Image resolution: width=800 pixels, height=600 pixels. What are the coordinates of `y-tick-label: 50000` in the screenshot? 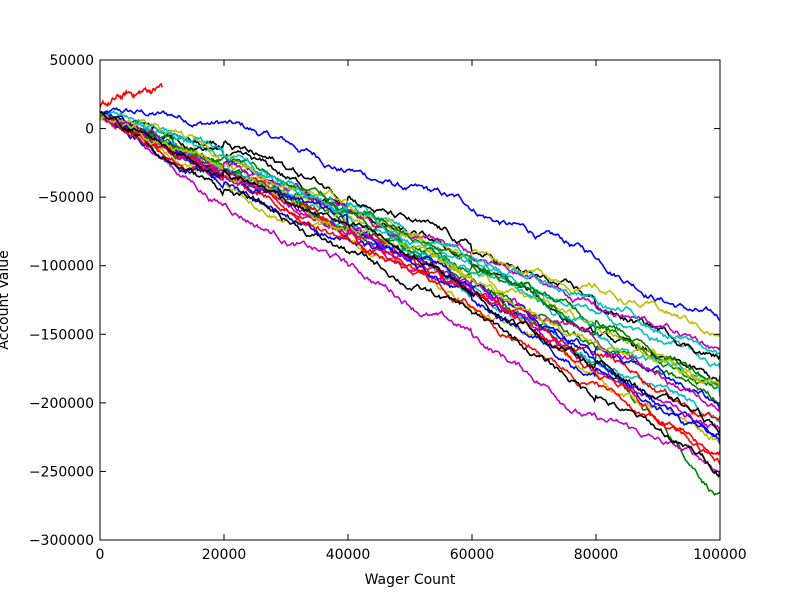 It's located at (71, 61).